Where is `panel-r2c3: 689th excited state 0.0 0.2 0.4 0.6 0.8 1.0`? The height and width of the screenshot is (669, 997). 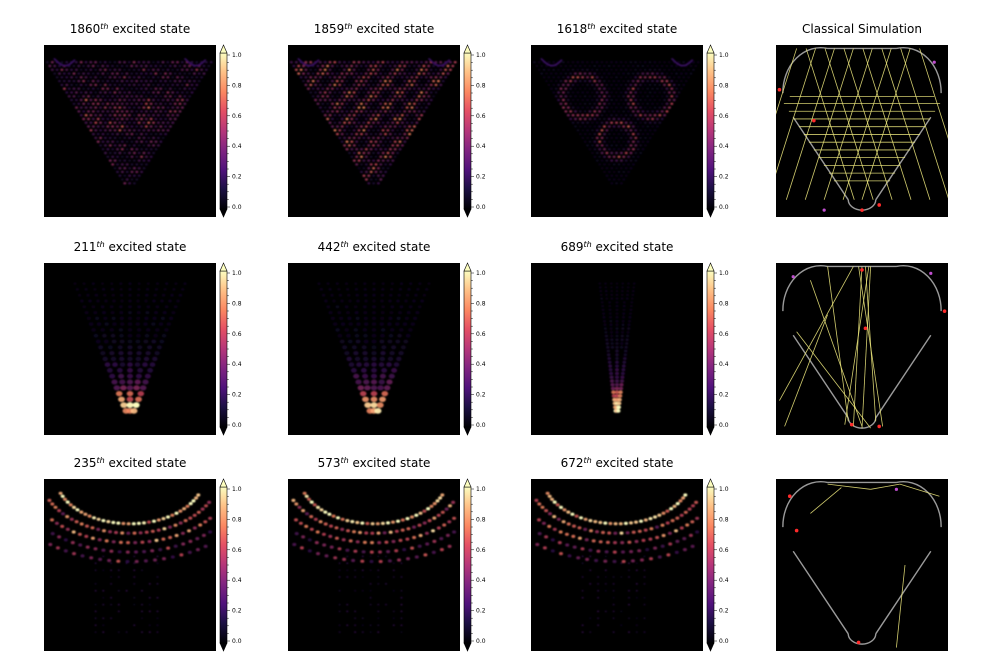 panel-r2c3: 689th excited state 0.0 0.2 0.4 0.6 0.8 1.0 is located at coordinates (630, 338).